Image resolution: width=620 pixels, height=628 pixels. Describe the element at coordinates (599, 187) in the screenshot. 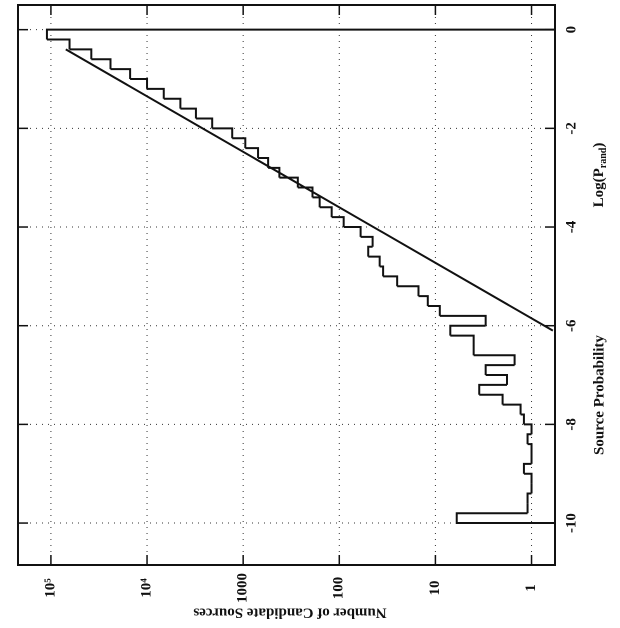

I see `x-axis-variable-main: Log(P` at that location.